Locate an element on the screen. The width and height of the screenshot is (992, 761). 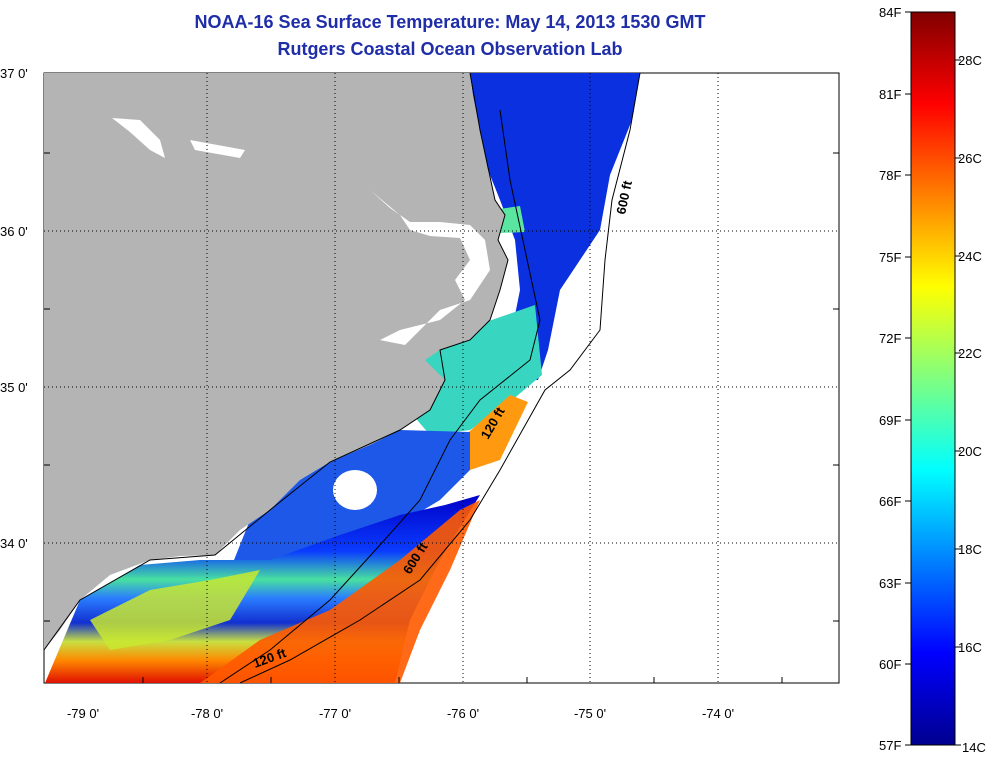
cb-f-84: 84F is located at coordinates (890, 12).